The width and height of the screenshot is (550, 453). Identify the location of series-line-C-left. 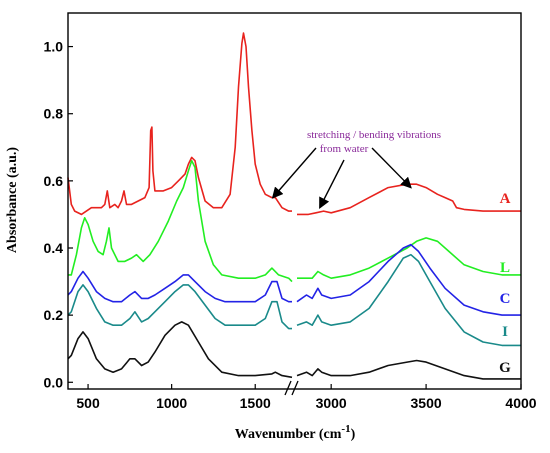
(179, 286).